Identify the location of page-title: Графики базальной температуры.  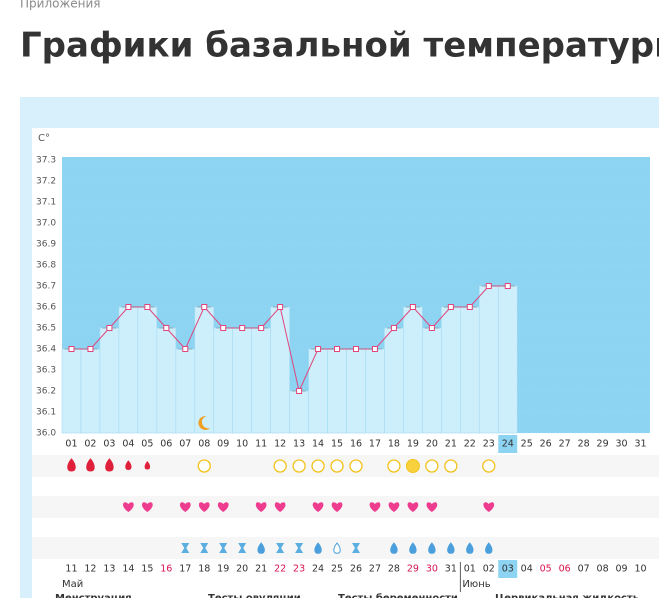
(339, 46).